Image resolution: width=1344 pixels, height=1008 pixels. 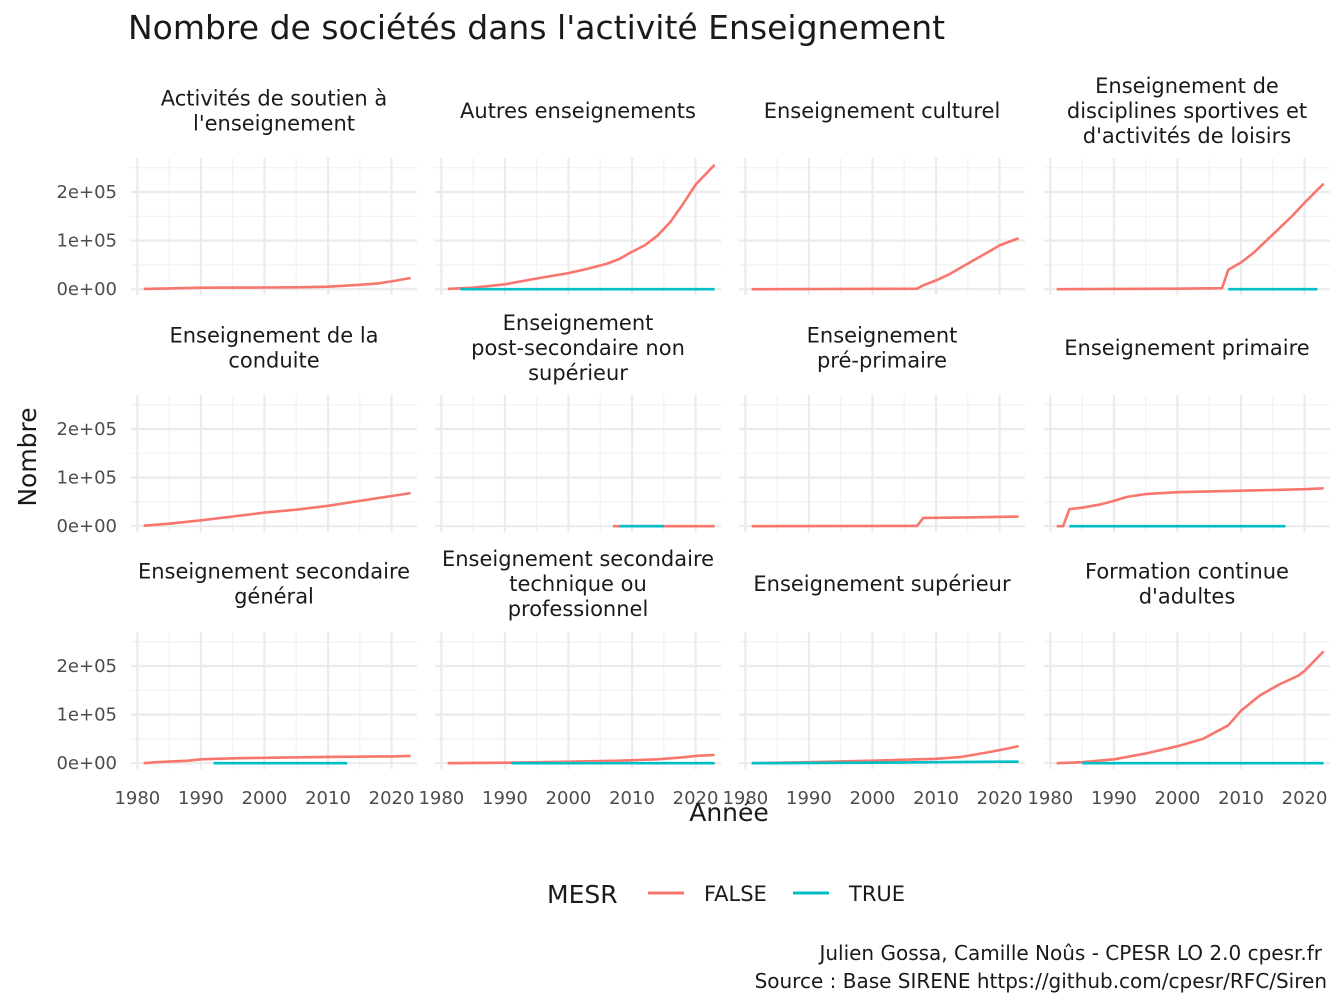 What do you see at coordinates (735, 894) in the screenshot?
I see `legend-label-false: FALSE` at bounding box center [735, 894].